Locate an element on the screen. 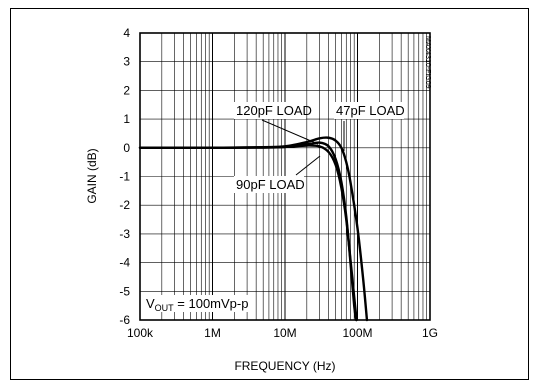 The width and height of the screenshot is (540, 386). annotation-90pf: 90pF LOAD is located at coordinates (277, 174).